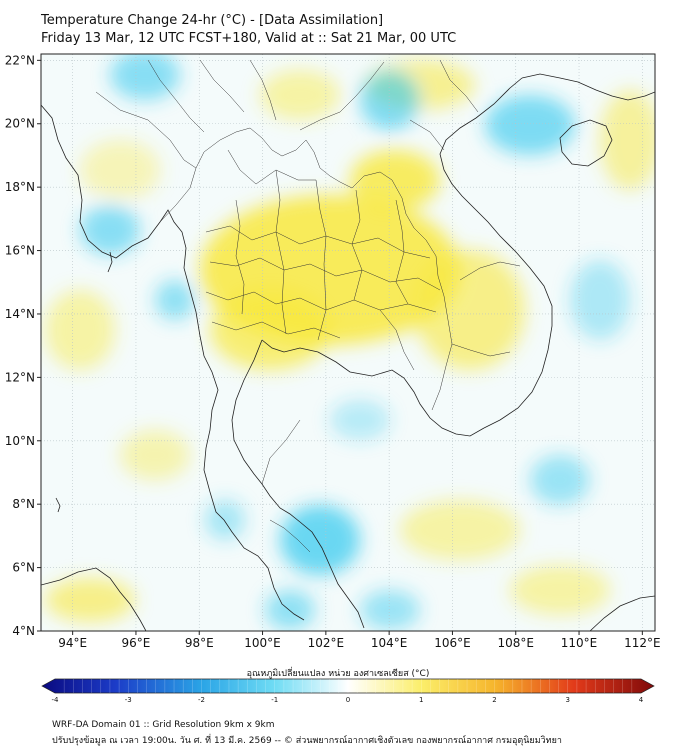 This screenshot has width=676, height=756. Describe the element at coordinates (56, 700) in the screenshot. I see `colorbar-tick-label: -4` at that location.